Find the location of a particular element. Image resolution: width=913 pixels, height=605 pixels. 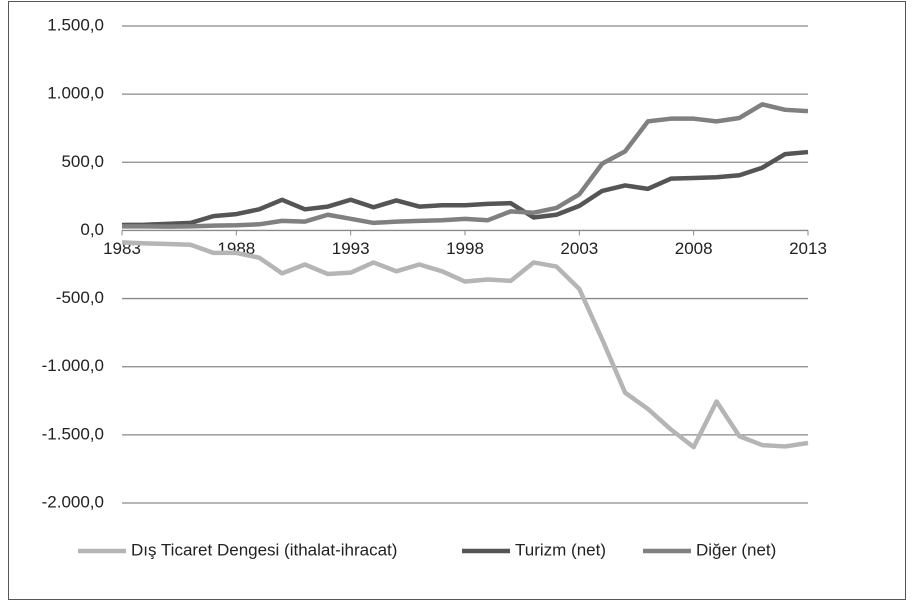

x-tick-label: 2008 is located at coordinates (694, 248).